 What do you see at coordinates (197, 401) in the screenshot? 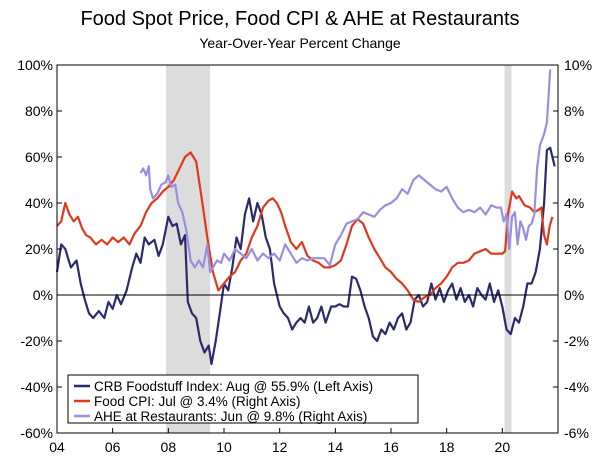
I see `legend-label-1: Food CPI: Jul @ 3.4% (Right Axis)` at bounding box center [197, 401].